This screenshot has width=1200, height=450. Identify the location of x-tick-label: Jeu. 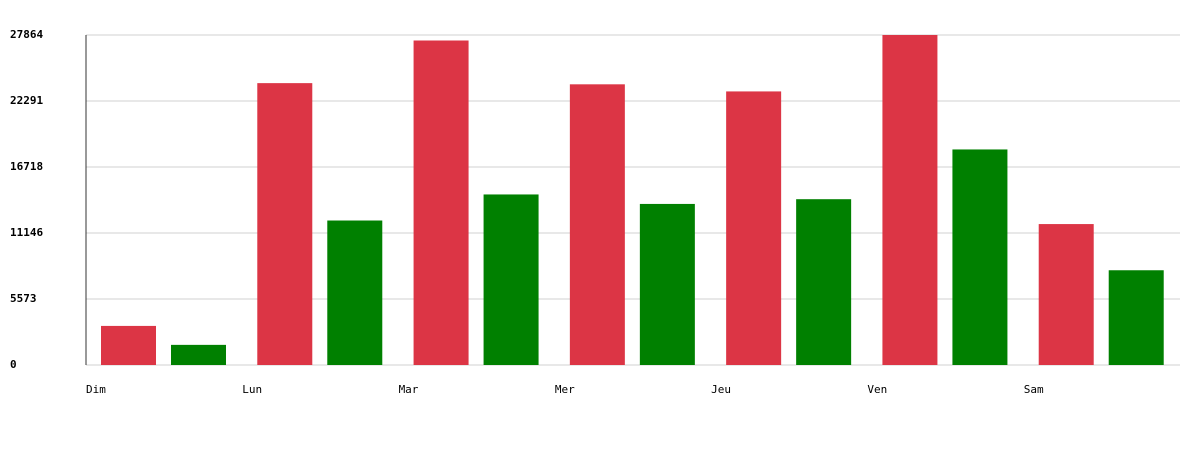
(721, 389).